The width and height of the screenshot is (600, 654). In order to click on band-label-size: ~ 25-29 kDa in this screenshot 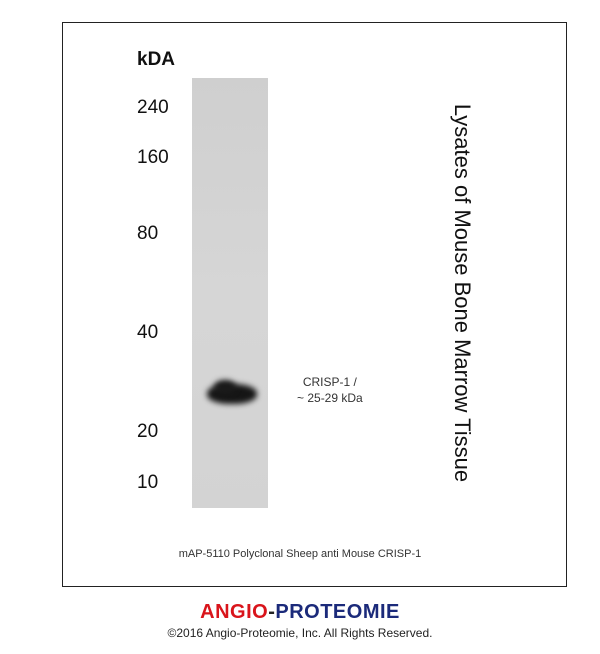, I will do `click(330, 398)`.